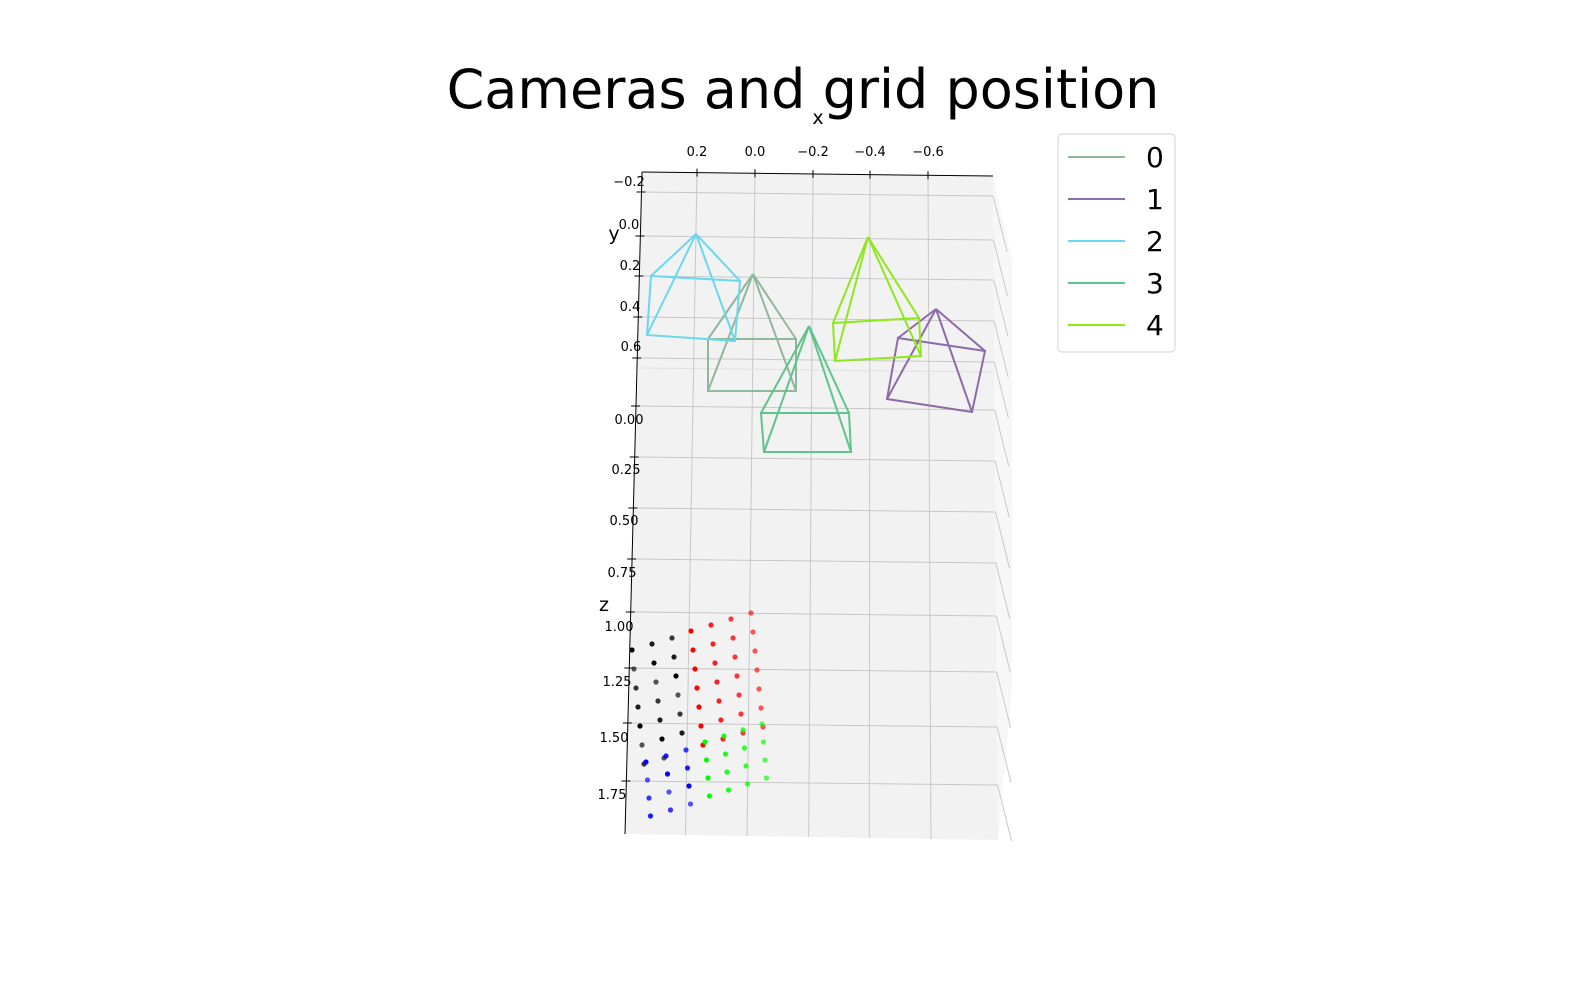 Image resolution: width=1569 pixels, height=1001 pixels. I want to click on y-tick-label: 0.4, so click(630, 307).